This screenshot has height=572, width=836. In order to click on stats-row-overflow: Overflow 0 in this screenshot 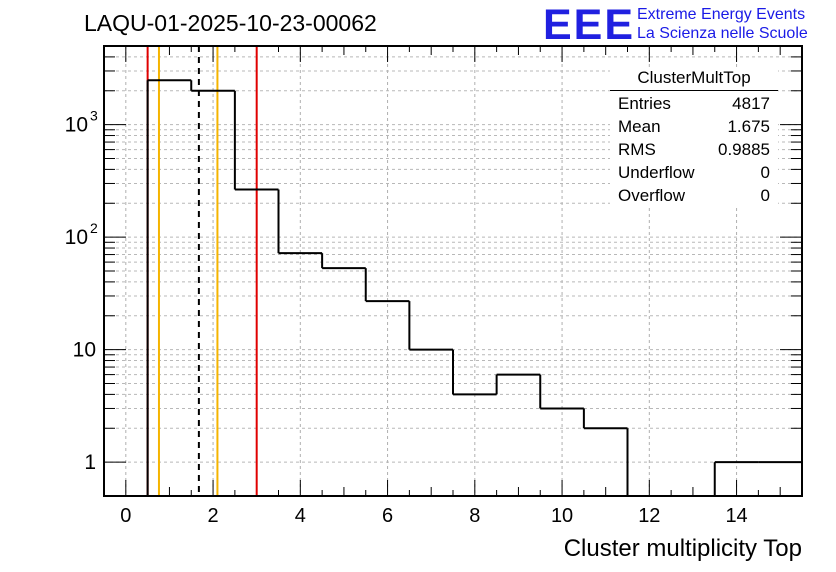, I will do `click(694, 195)`.